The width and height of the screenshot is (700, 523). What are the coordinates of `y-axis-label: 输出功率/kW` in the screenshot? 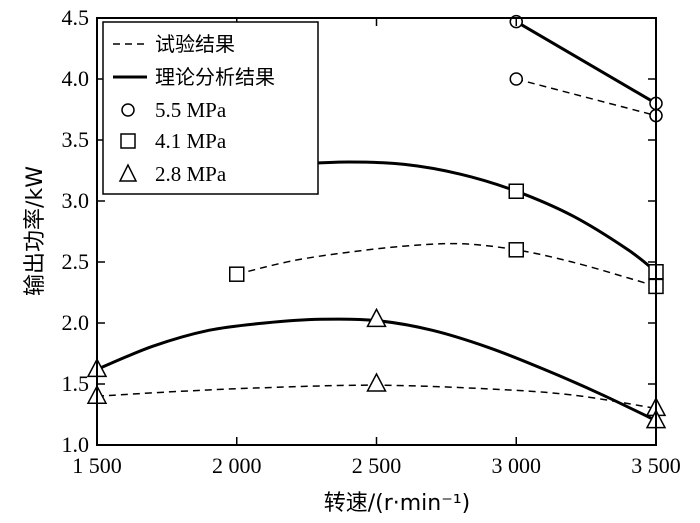 It's located at (35, 231).